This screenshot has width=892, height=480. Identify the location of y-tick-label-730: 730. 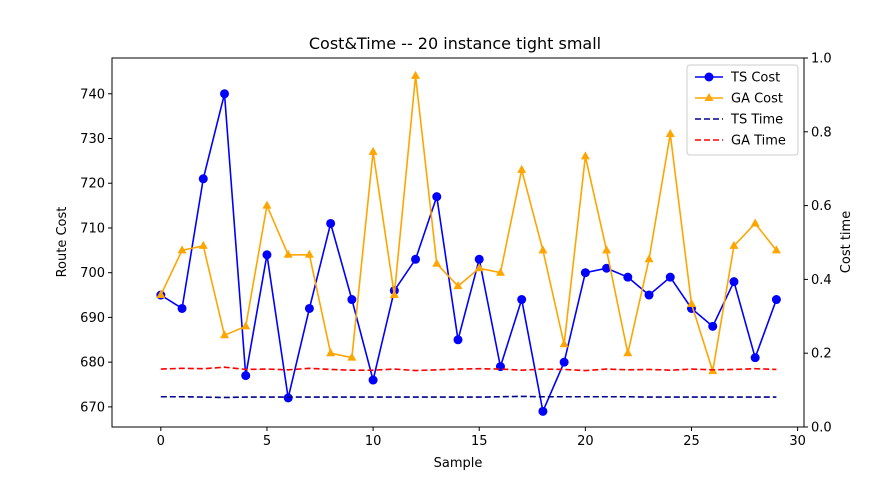
(92, 139).